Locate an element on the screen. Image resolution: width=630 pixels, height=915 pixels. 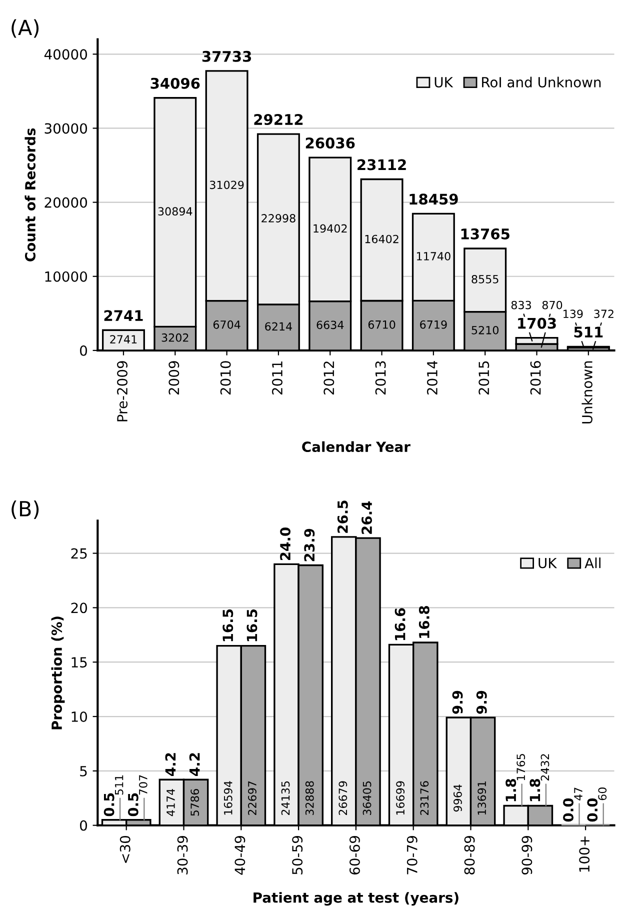
chart-title: (B) is located at coordinates (25, 510).